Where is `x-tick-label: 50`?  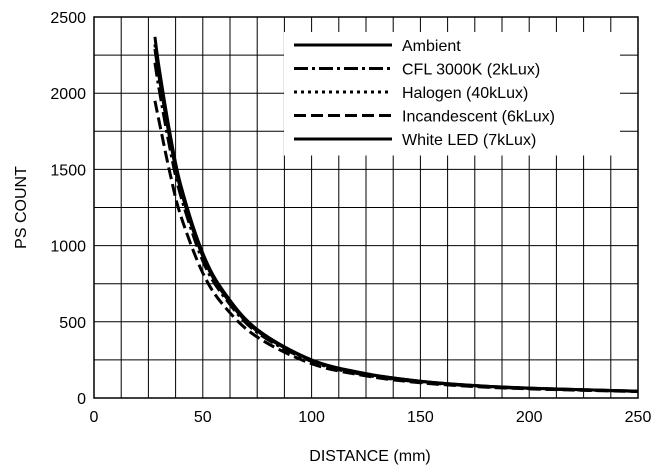
x-tick-label: 50 is located at coordinates (203, 417).